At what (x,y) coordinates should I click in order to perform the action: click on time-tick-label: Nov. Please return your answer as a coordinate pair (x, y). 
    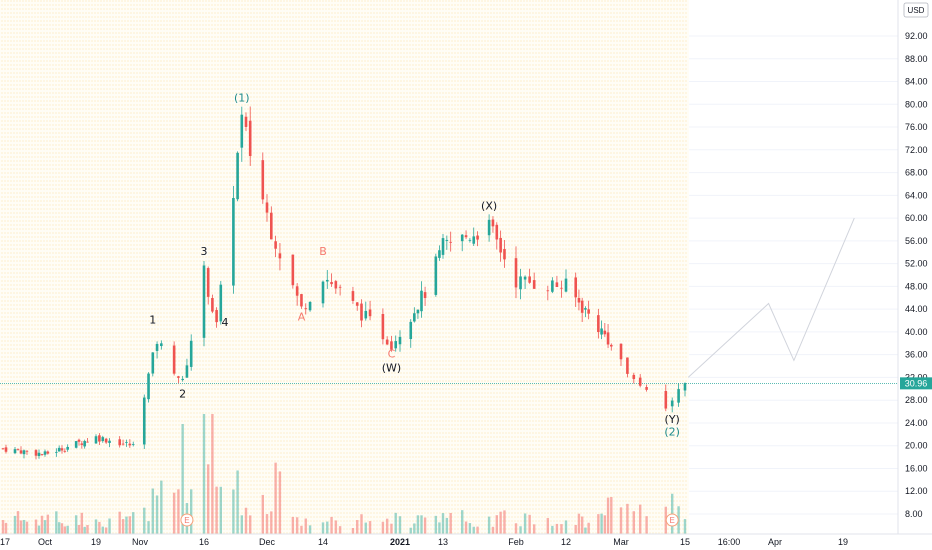
    Looking at the image, I should click on (140, 542).